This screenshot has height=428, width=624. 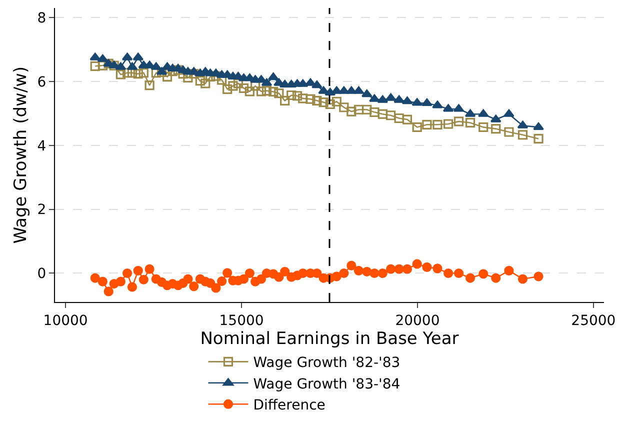 What do you see at coordinates (417, 320) in the screenshot?
I see `x-tick-label: 20000` at bounding box center [417, 320].